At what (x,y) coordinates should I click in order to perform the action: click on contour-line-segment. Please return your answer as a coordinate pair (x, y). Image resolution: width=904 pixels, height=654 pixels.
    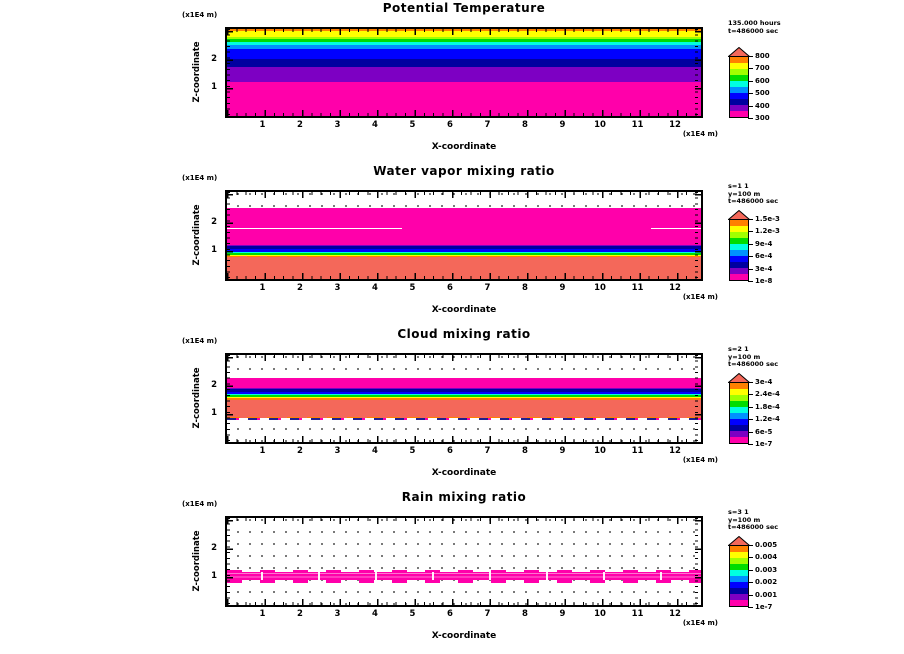
    Looking at the image, I should click on (676, 228).